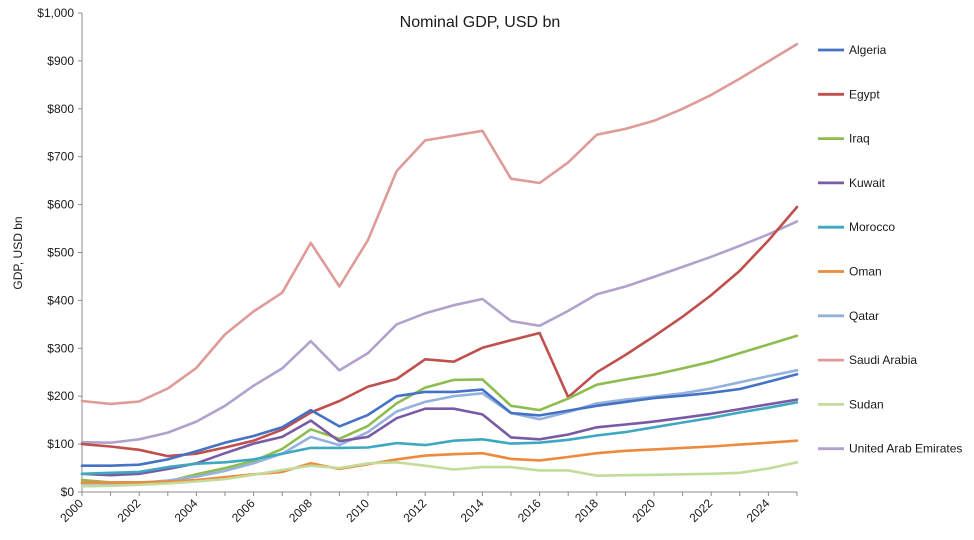  What do you see at coordinates (701, 510) in the screenshot?
I see `x-tick-label: 2022` at bounding box center [701, 510].